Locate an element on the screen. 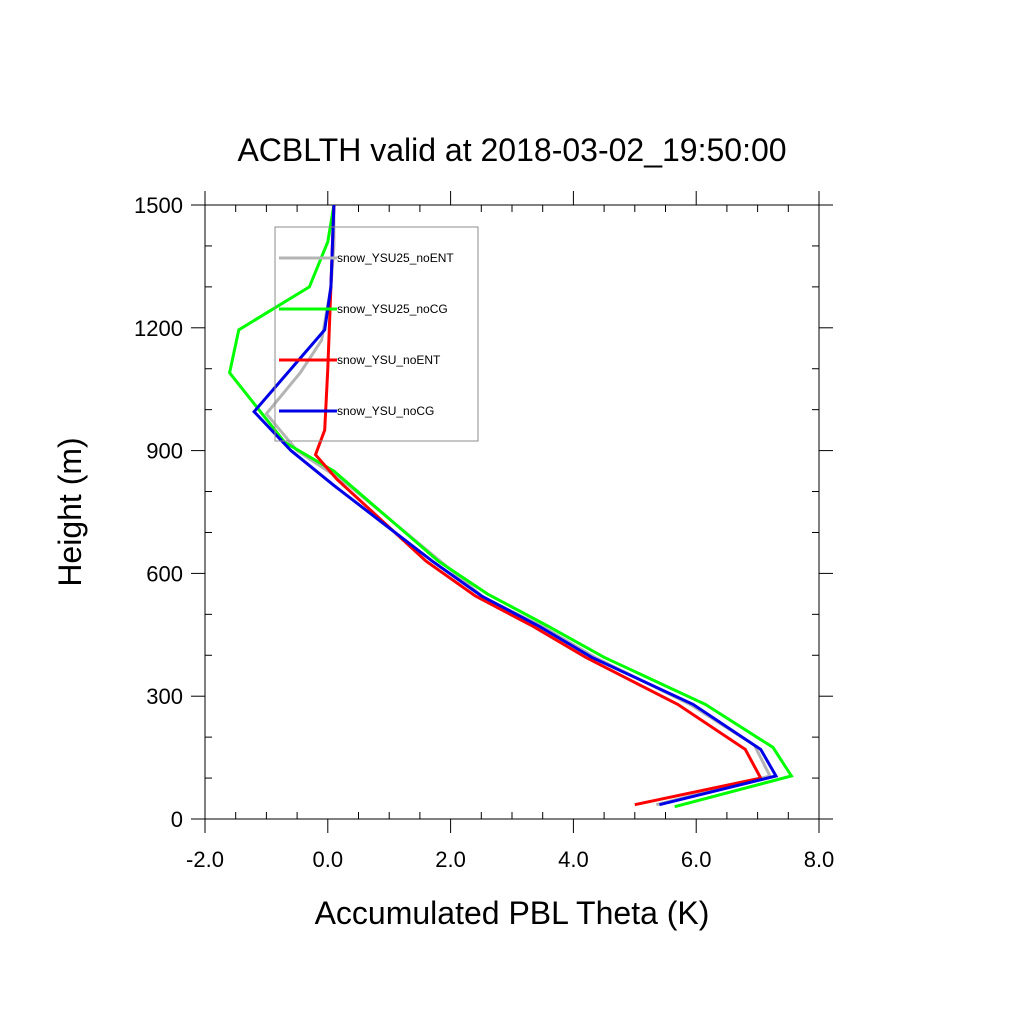 The image size is (1024, 1029). y-tick-label: 600 is located at coordinates (164, 573).